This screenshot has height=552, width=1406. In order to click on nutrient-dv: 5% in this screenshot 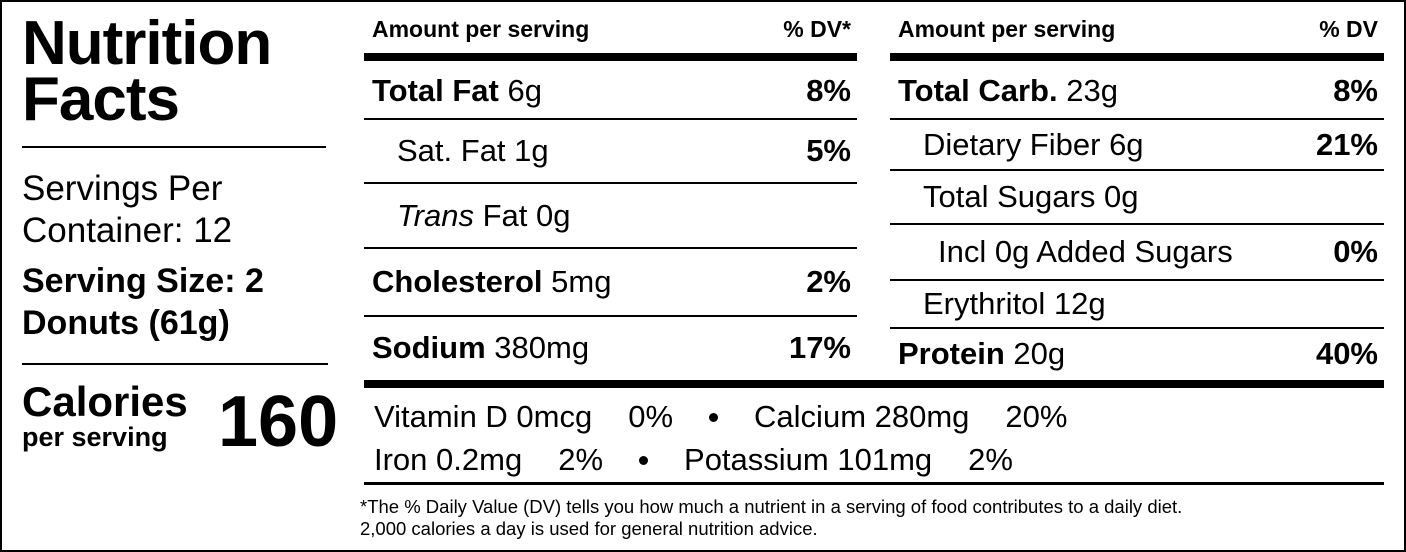, I will do `click(828, 150)`.